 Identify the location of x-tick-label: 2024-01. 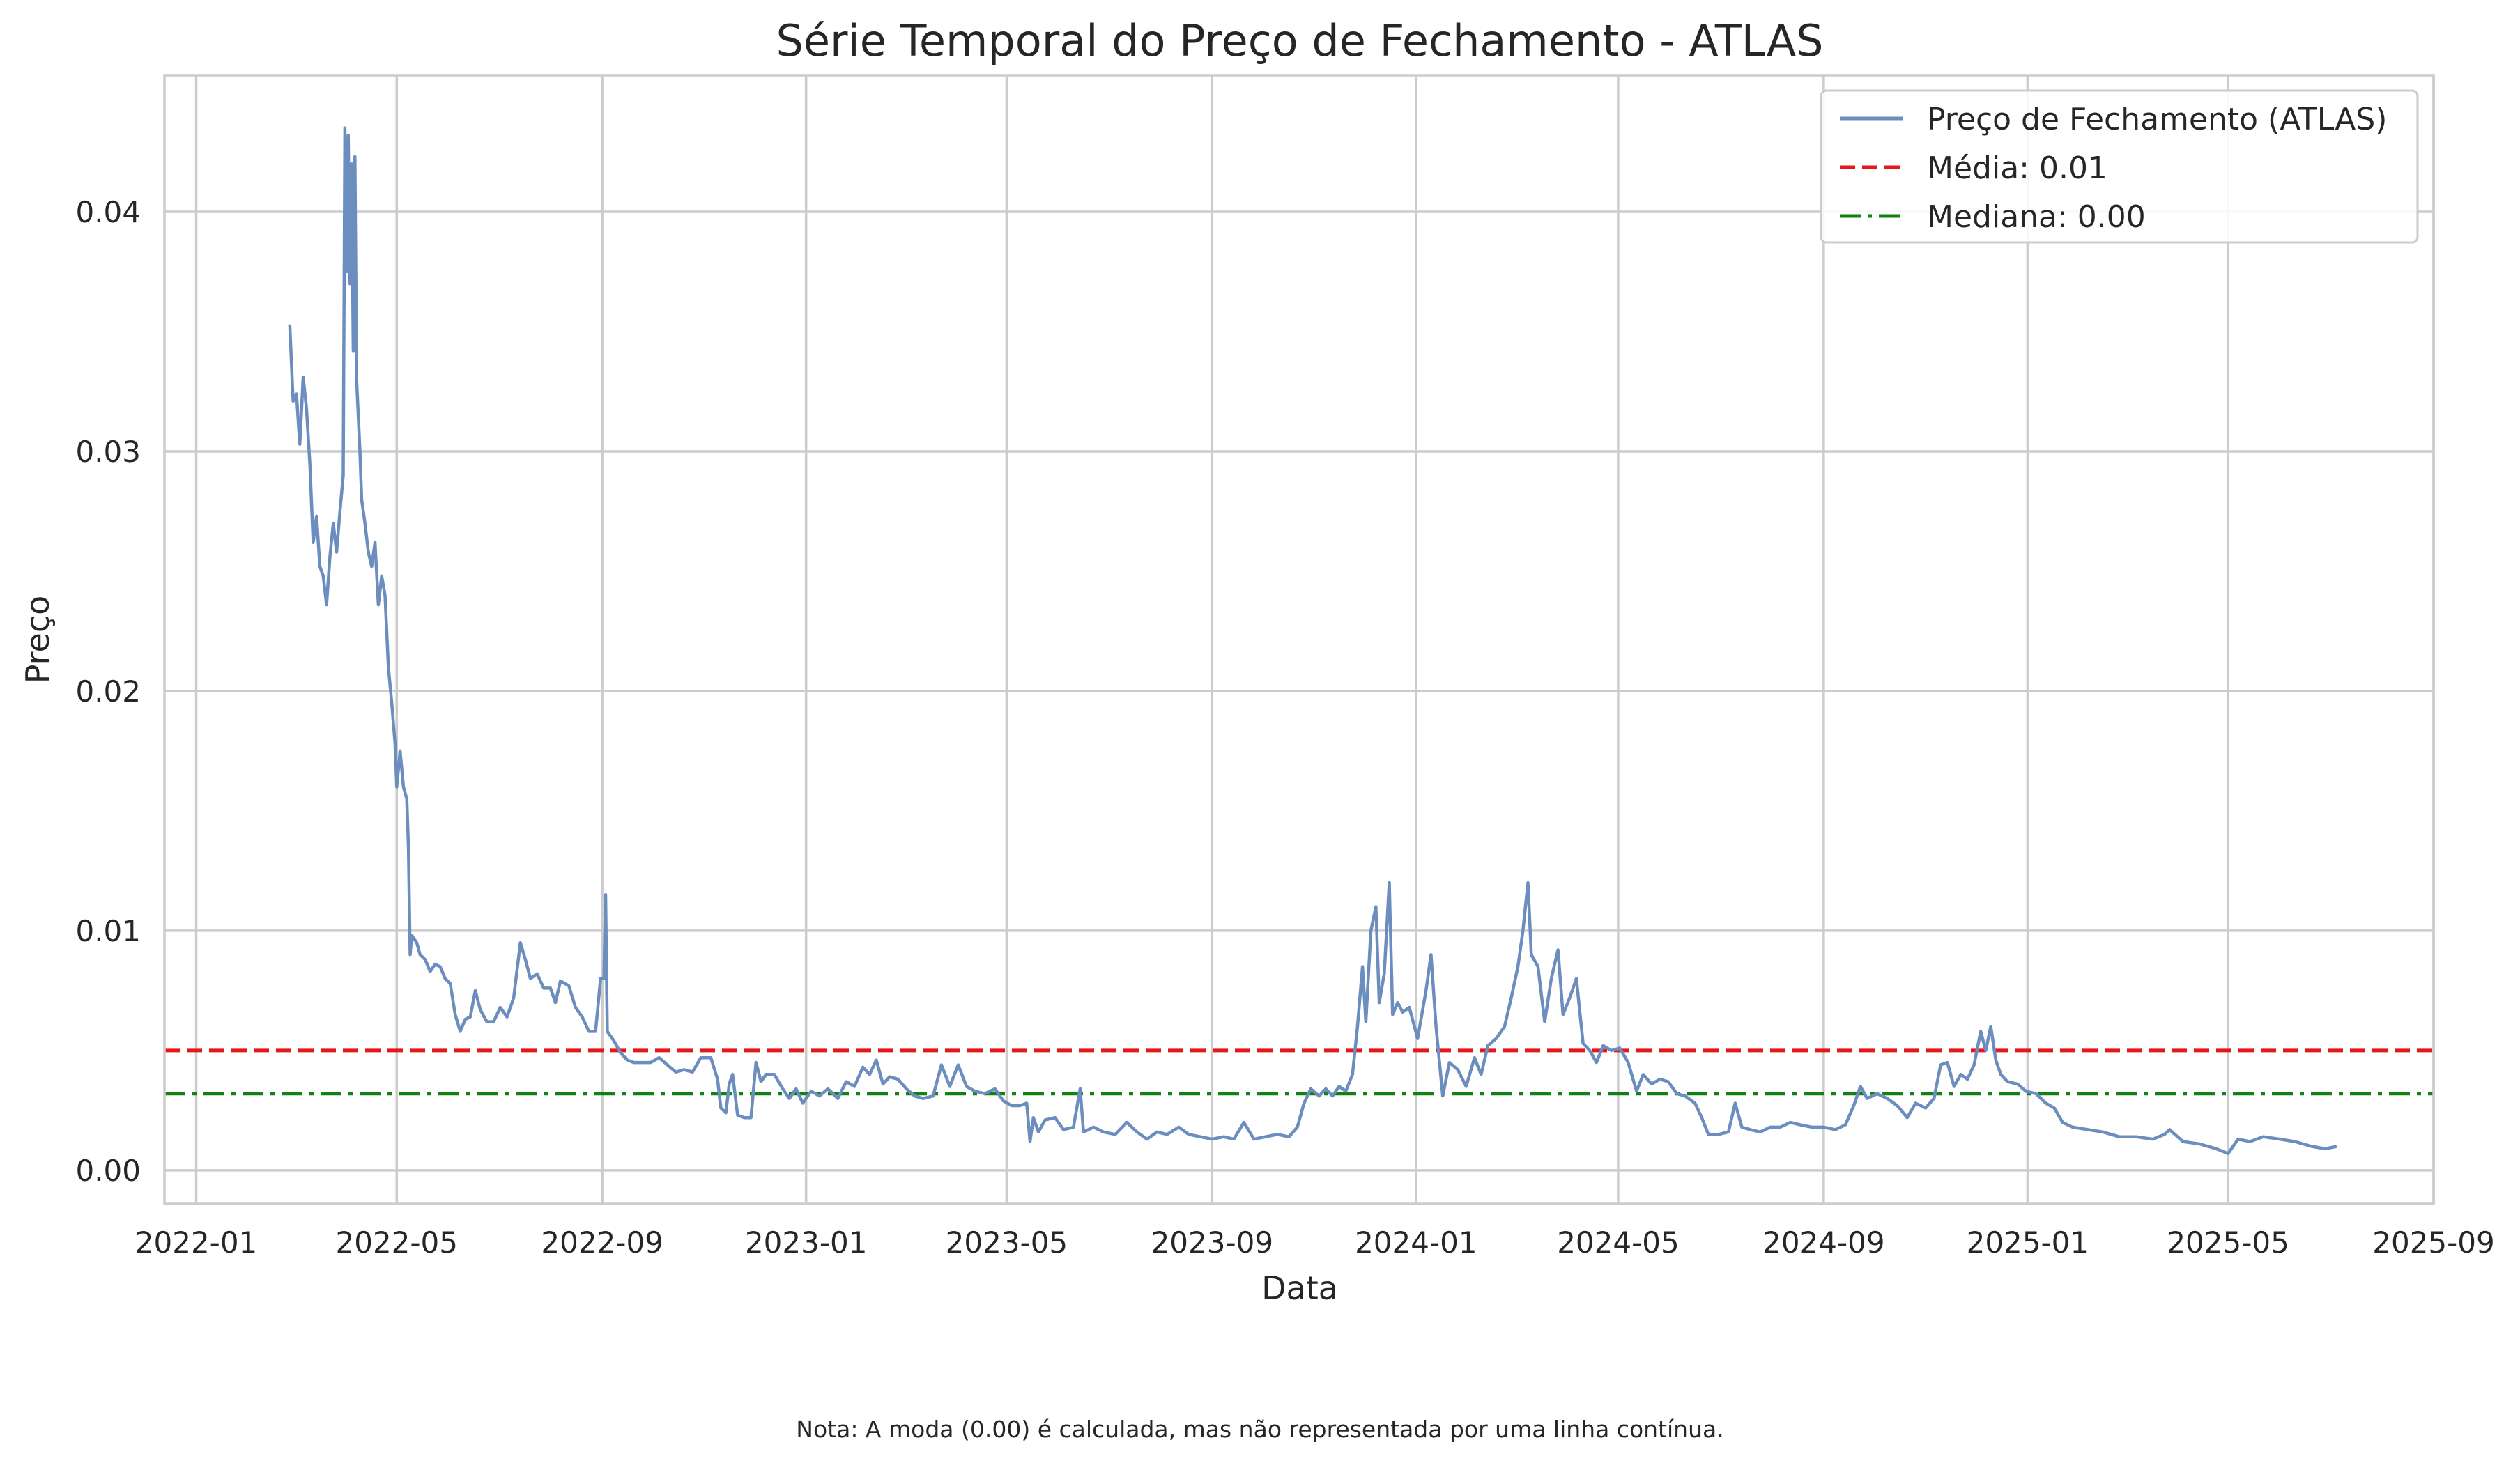
(1416, 1242).